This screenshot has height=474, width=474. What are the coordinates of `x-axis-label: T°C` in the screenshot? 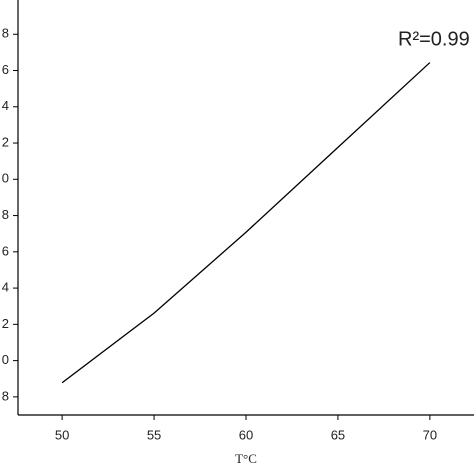 It's located at (246, 458).